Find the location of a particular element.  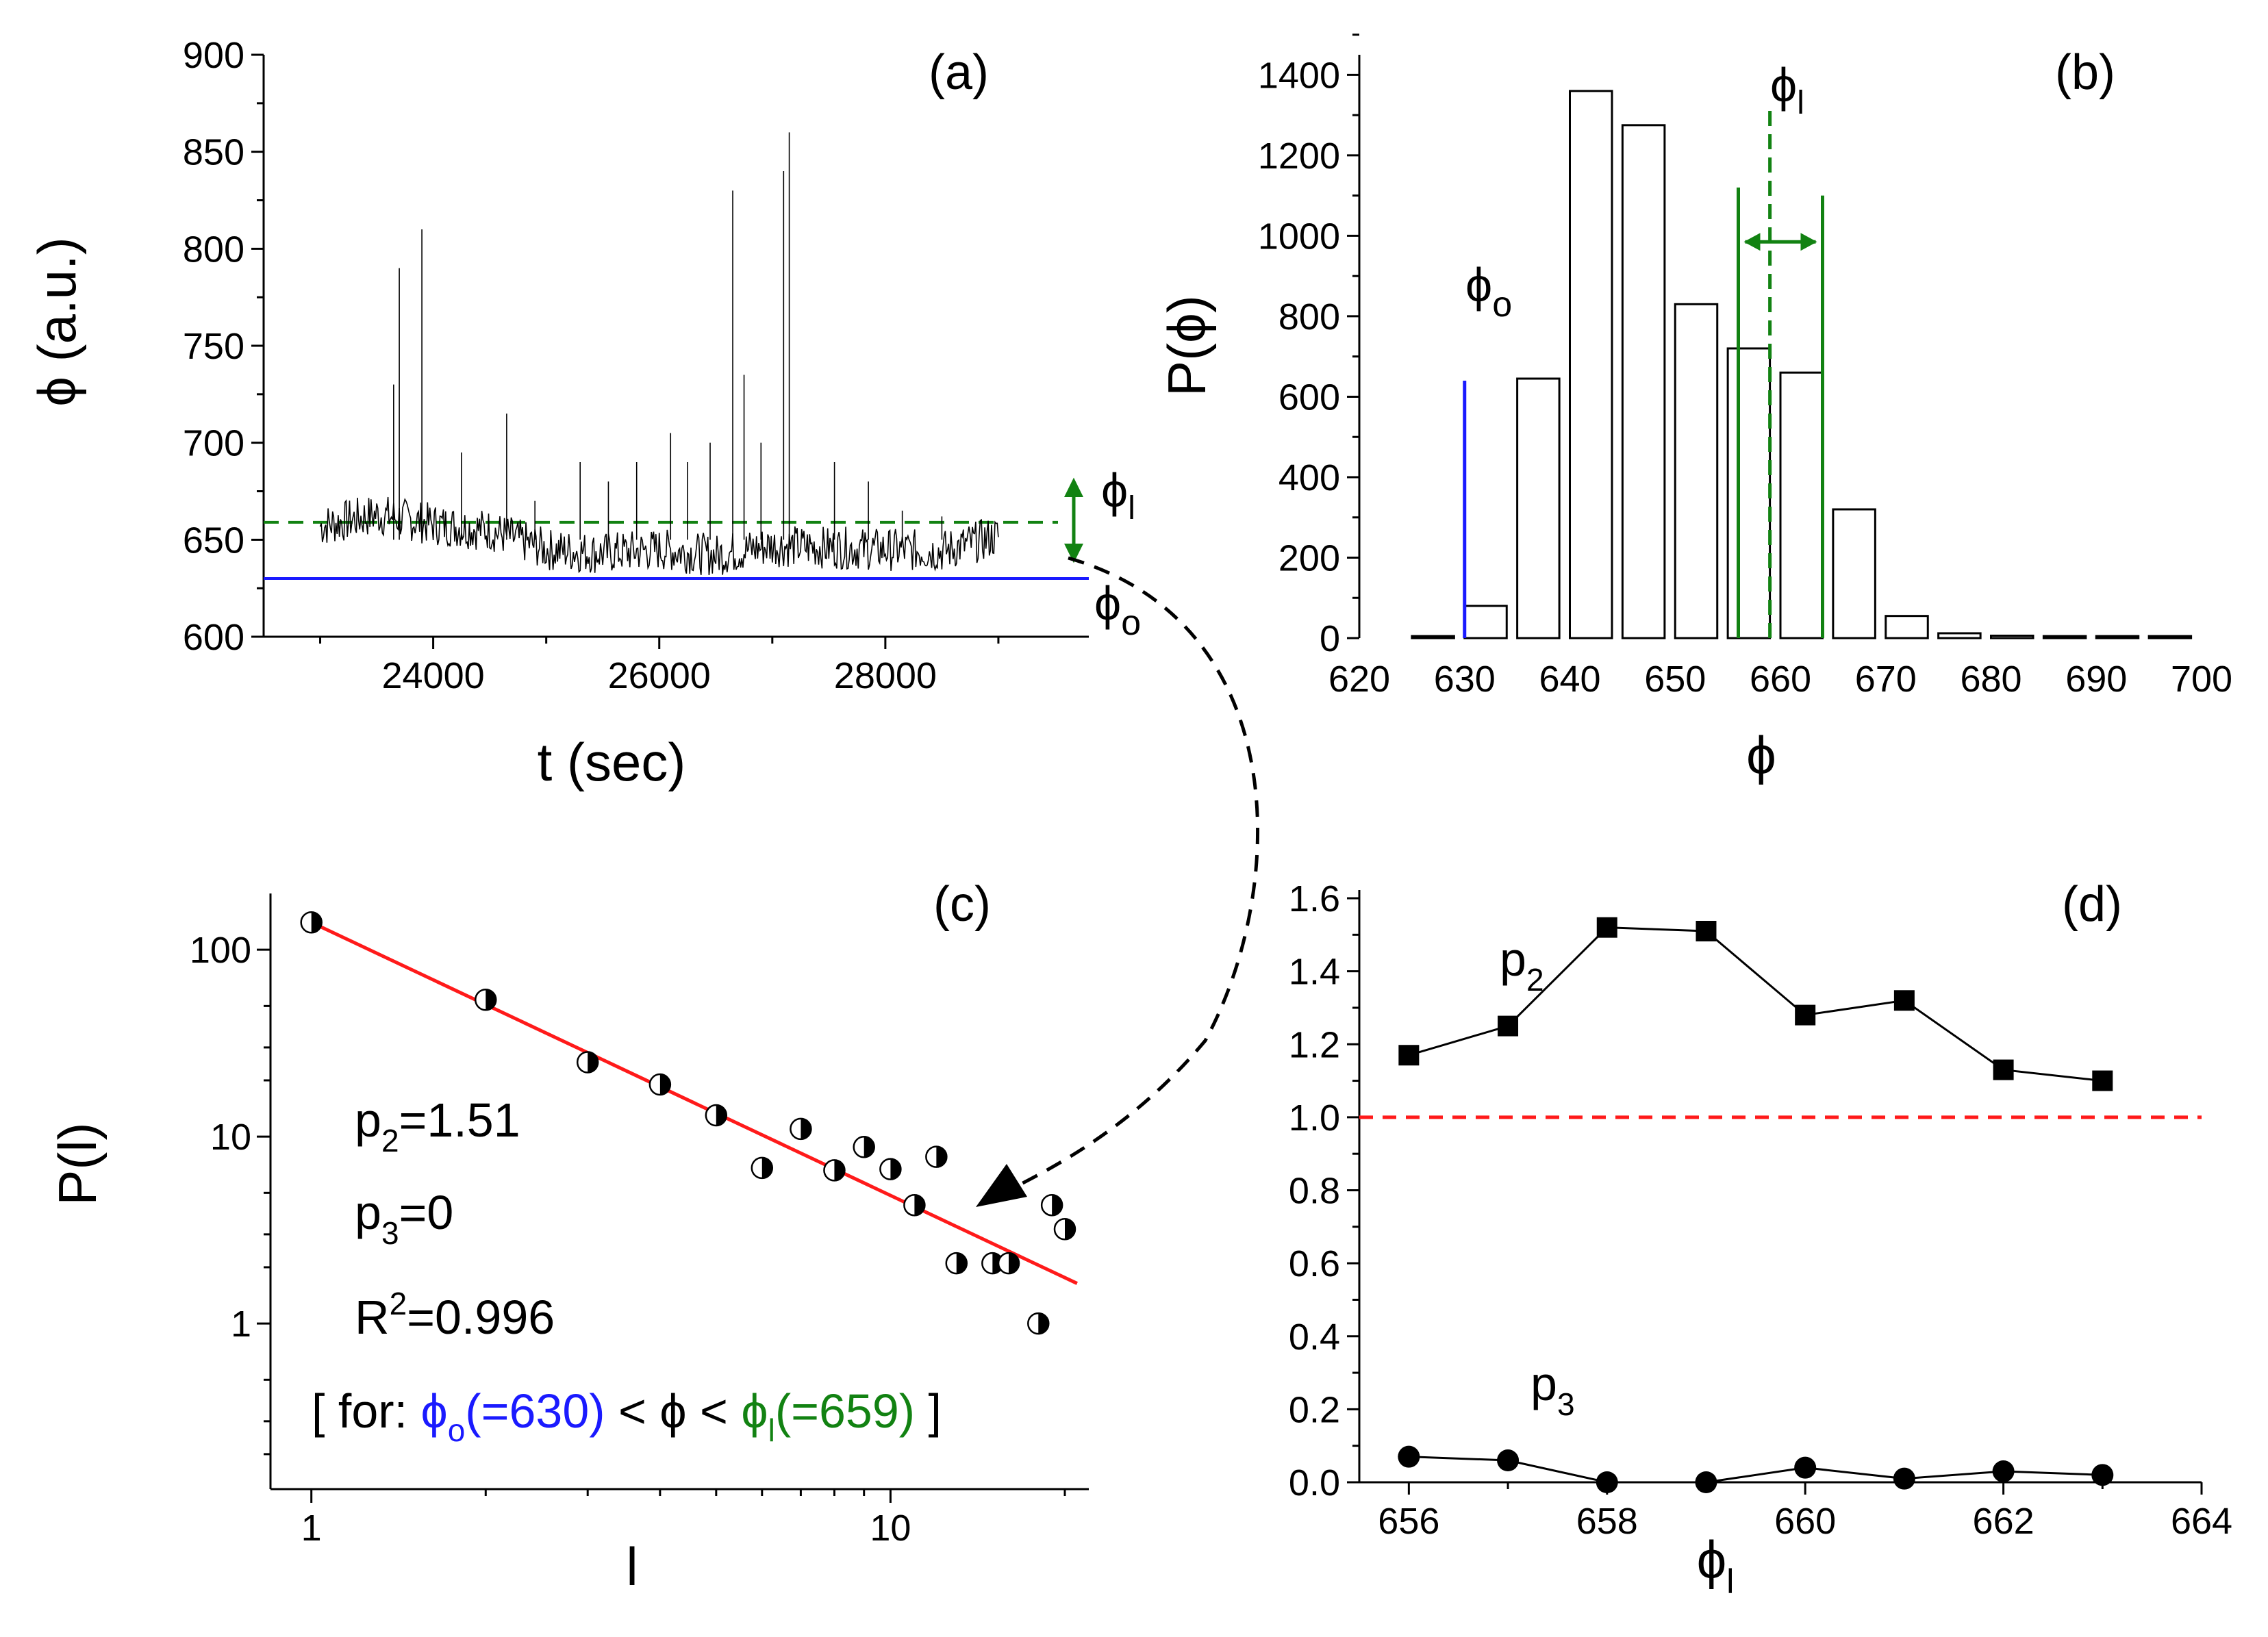

panel-d-ytick-label: 0.8 is located at coordinates (1314, 1191).